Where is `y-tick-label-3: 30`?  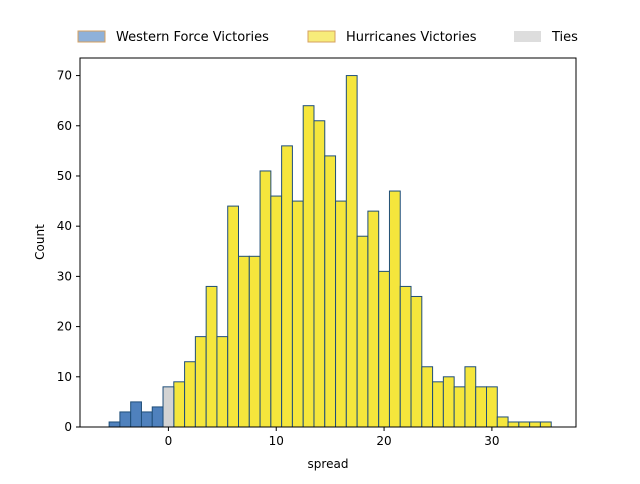 y-tick-label-3: 30 is located at coordinates (64, 276).